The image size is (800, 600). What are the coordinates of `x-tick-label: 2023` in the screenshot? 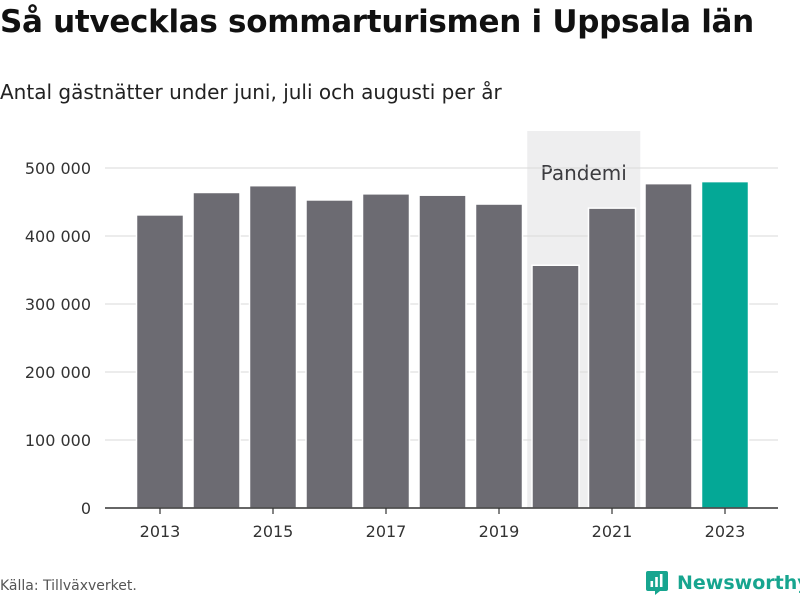 It's located at (725, 531).